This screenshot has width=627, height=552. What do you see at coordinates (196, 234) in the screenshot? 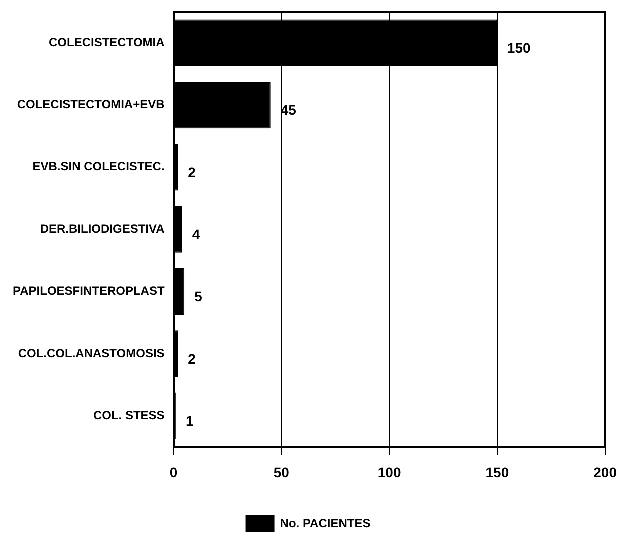
I see `data-label: 4` at bounding box center [196, 234].